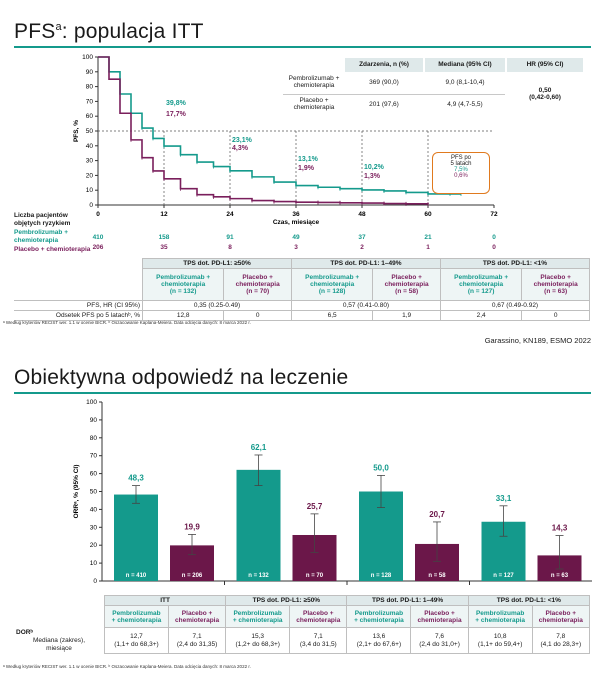 This screenshot has width=605, height=675. Describe the element at coordinates (362, 247) in the screenshot. I see `risk-value: 2` at that location.